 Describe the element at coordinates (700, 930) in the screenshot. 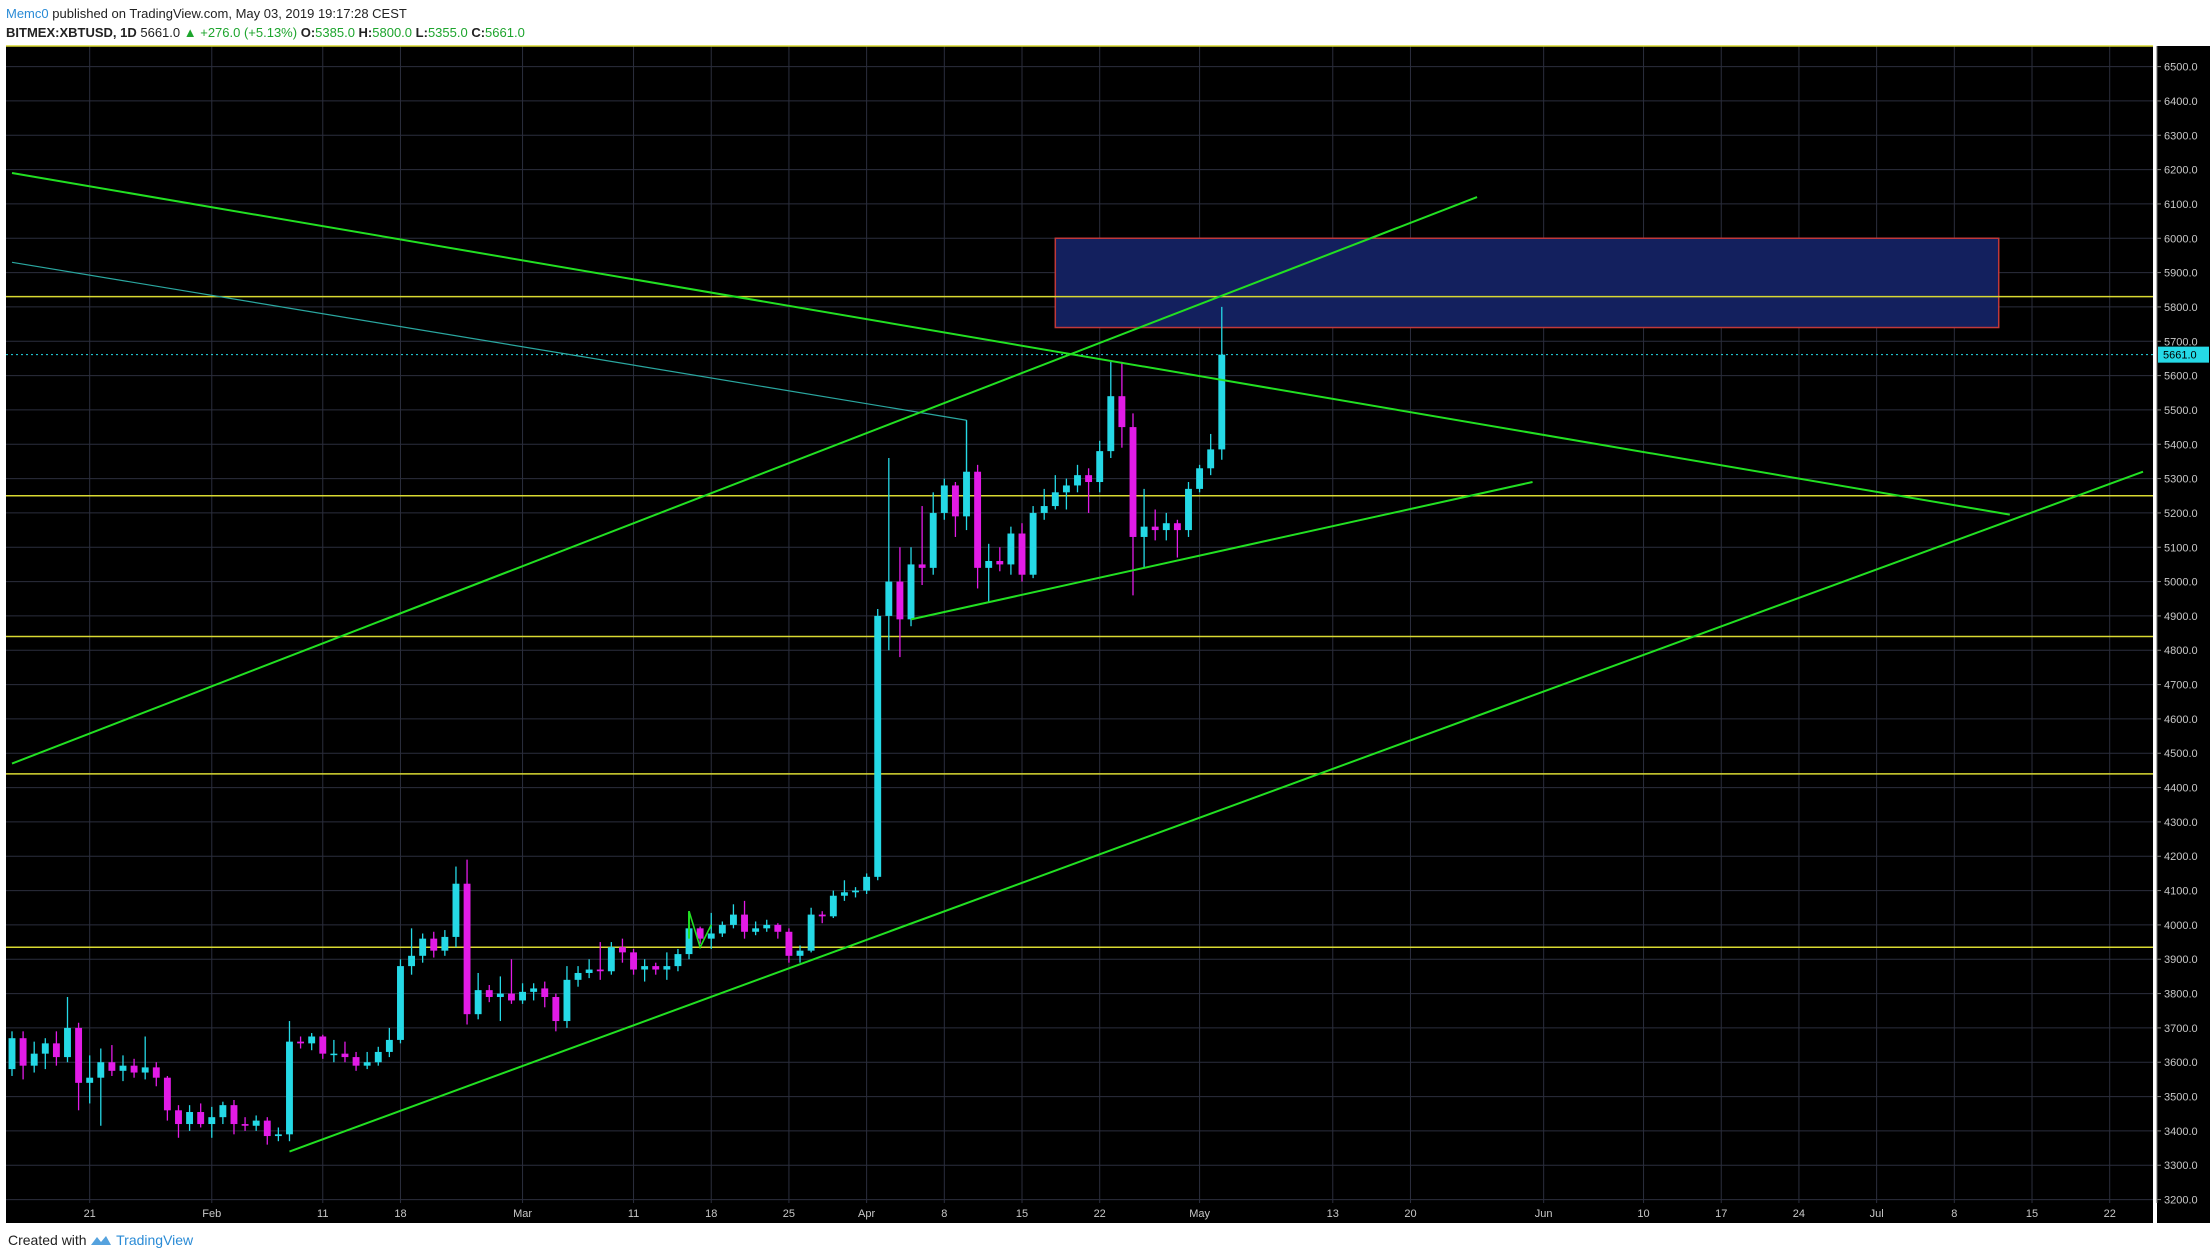

I see `pattern-mark` at that location.